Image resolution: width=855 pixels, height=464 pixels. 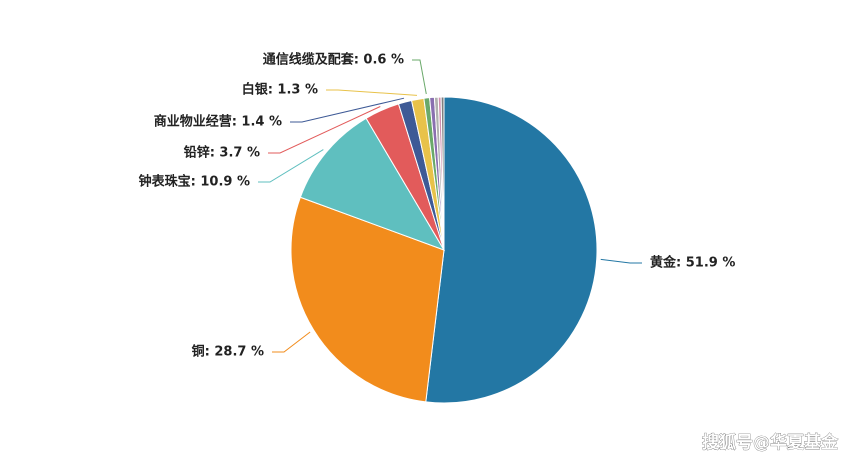 I want to click on data-label: 通信线缆及配套: 0.6 %, so click(x=333, y=60).